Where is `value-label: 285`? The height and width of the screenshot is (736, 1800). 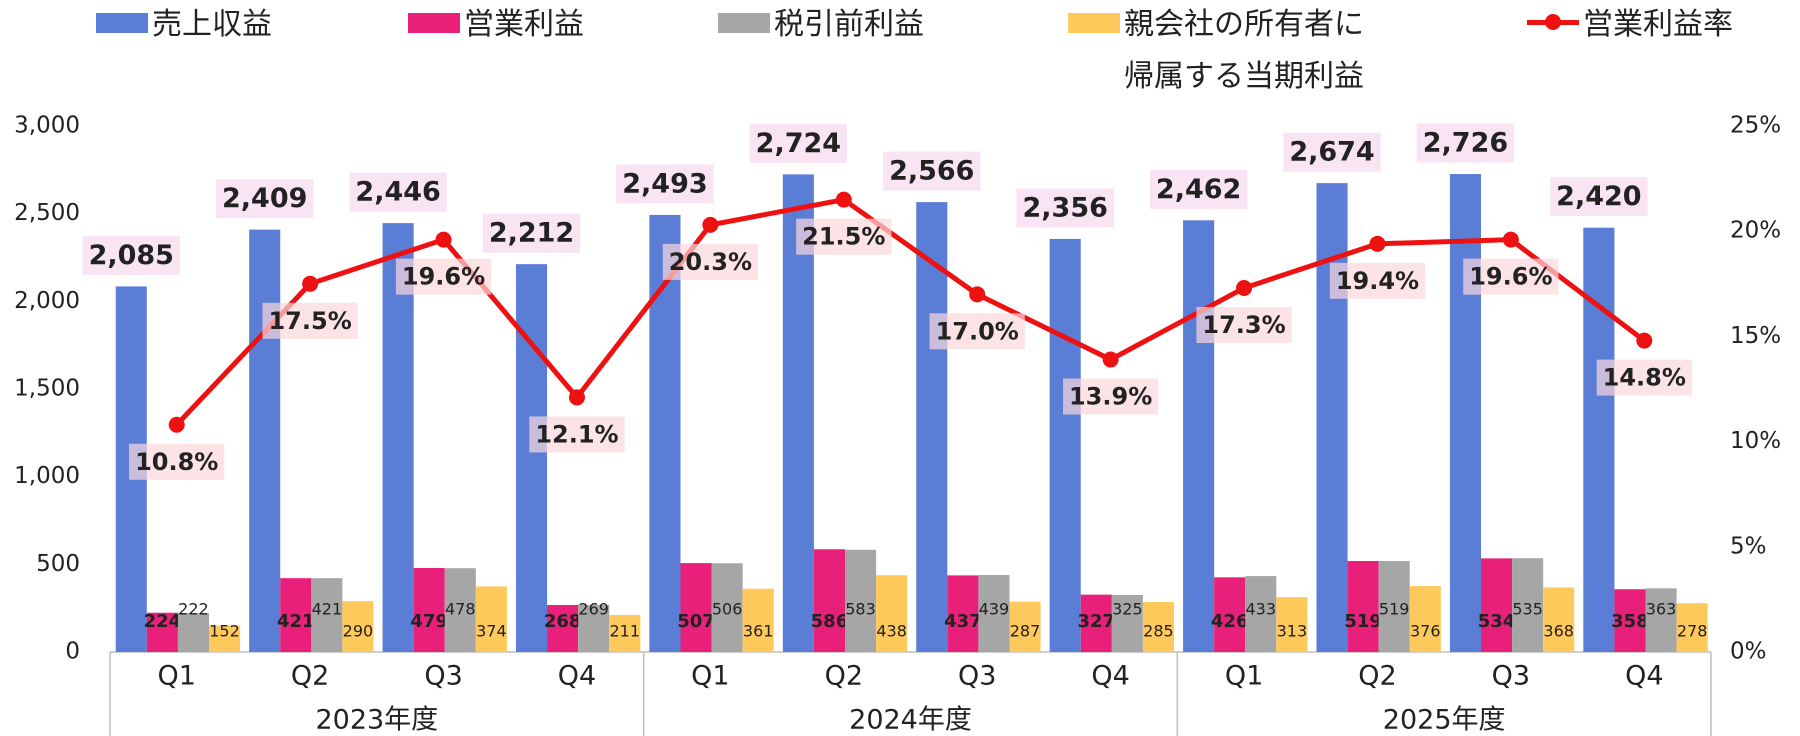 value-label: 285 is located at coordinates (1158, 631).